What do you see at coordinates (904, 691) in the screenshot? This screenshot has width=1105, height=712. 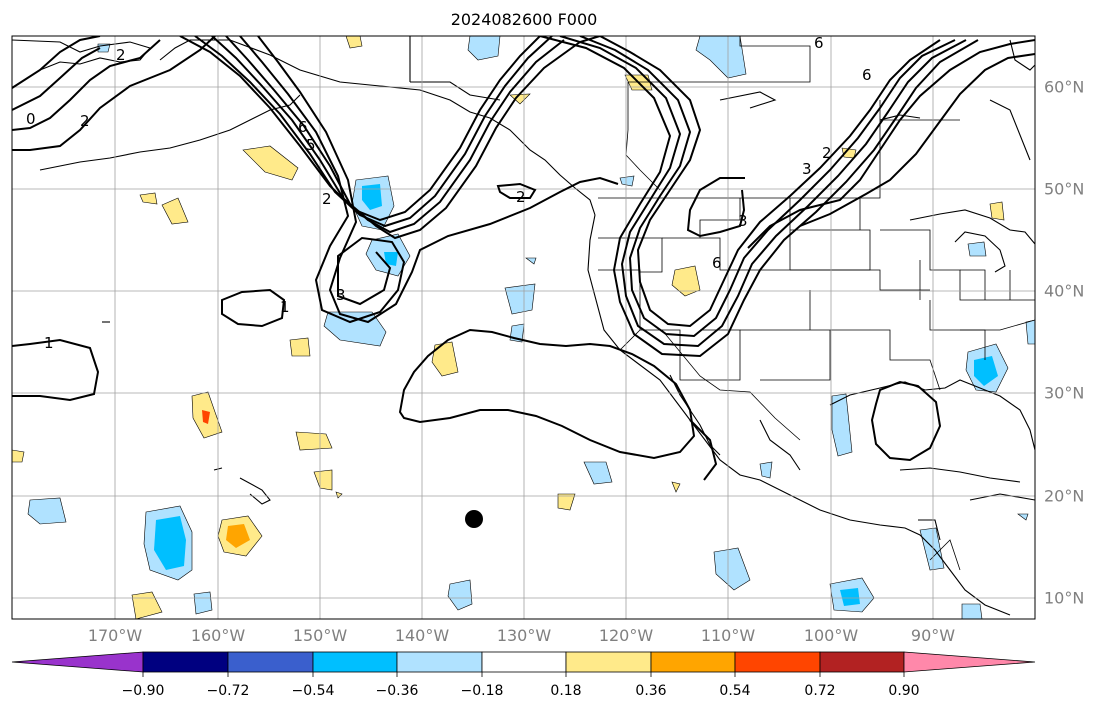 I see `colorbar-label: 0.90` at bounding box center [904, 691].